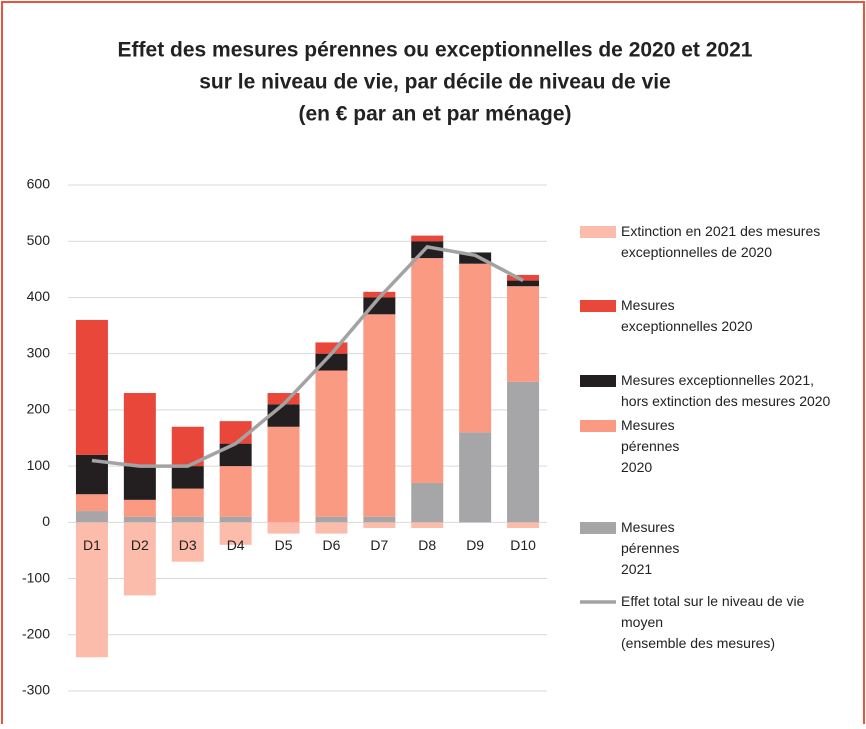 The height and width of the screenshot is (729, 866). What do you see at coordinates (475, 545) in the screenshot?
I see `x-tick-label: D9` at bounding box center [475, 545].